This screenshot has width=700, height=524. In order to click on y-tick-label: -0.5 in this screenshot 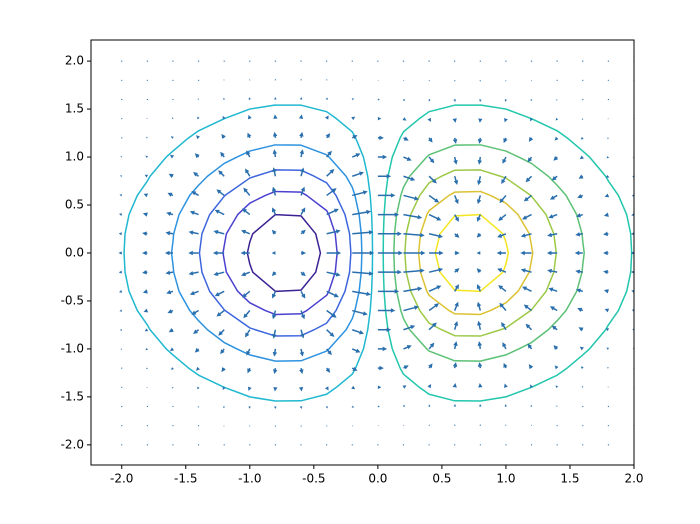, I will do `click(72, 300)`.